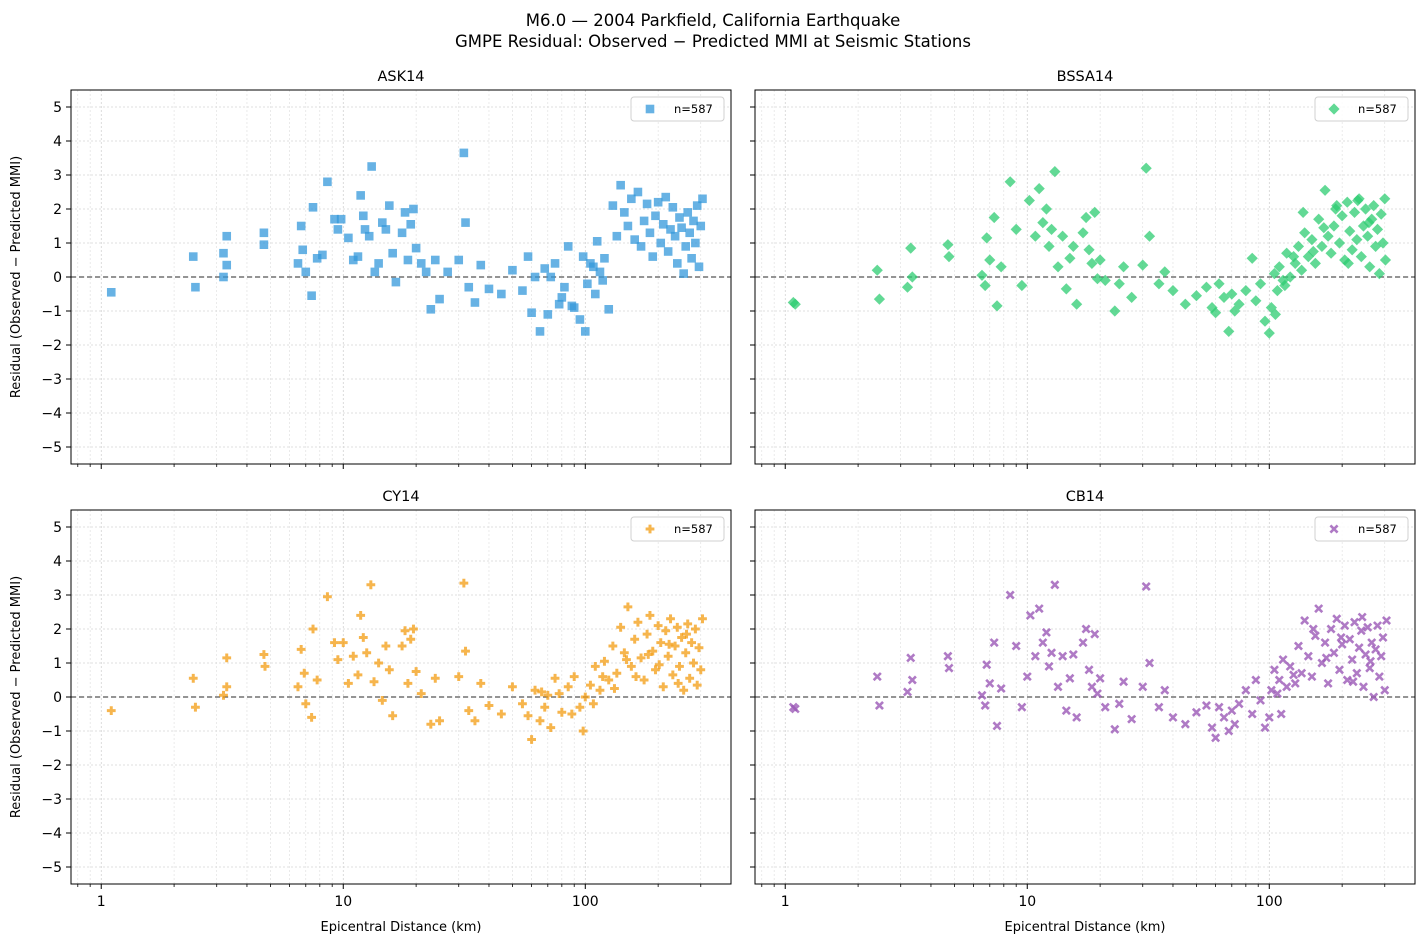 The image size is (1427, 947). I want to click on y-tick-label: −3, so click(51, 380).